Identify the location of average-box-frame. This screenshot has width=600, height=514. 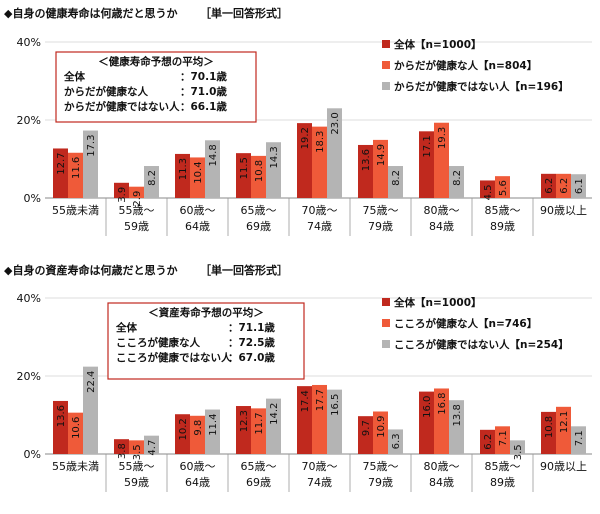
(156, 87).